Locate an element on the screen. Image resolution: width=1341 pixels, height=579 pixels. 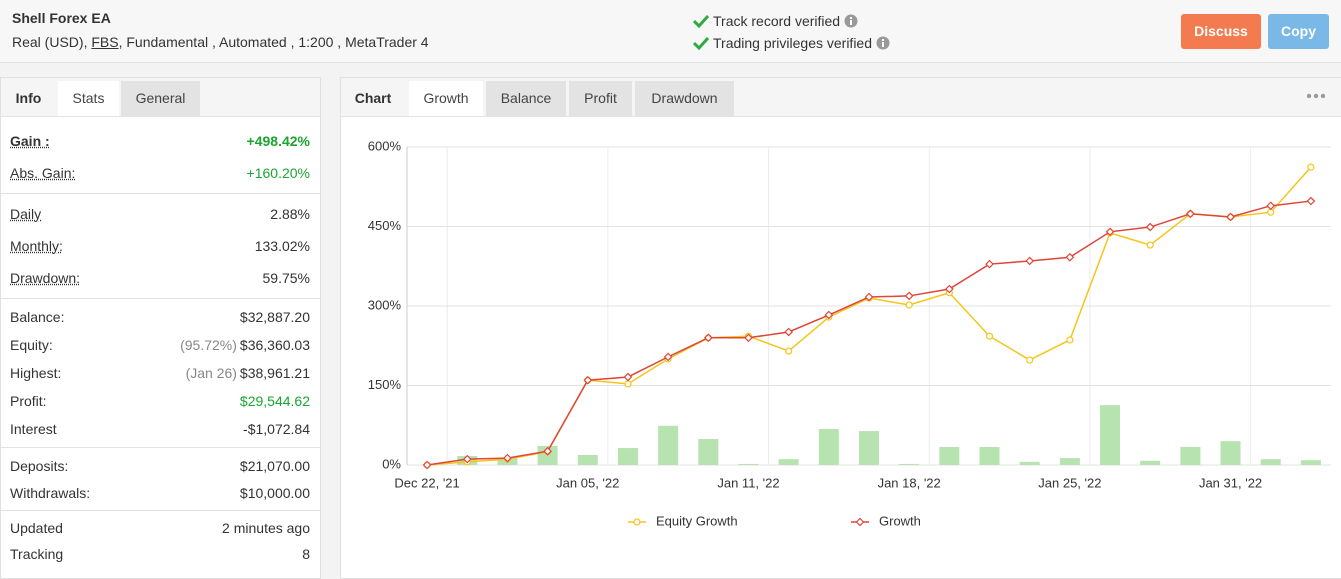
stat-label: Gain : is located at coordinates (30, 141).